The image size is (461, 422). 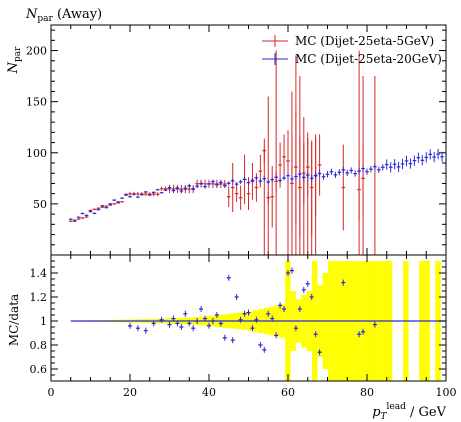 What do you see at coordinates (63, 15) in the screenshot?
I see `chart-title: Npar (Away)` at bounding box center [63, 15].